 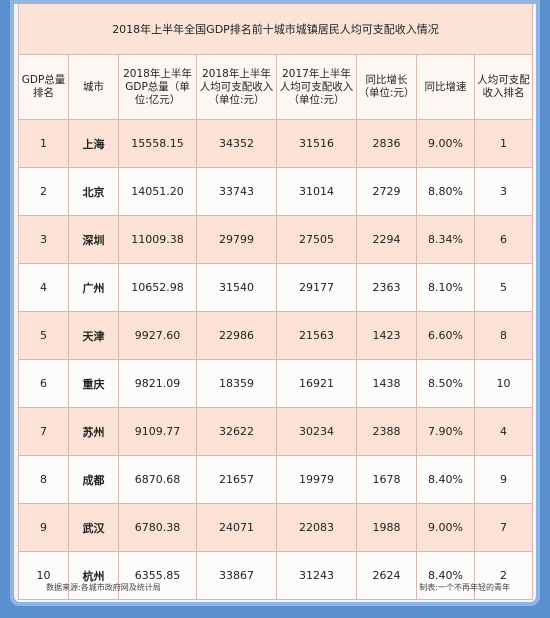 I want to click on cell-income-rank: 5, so click(x=503, y=287).